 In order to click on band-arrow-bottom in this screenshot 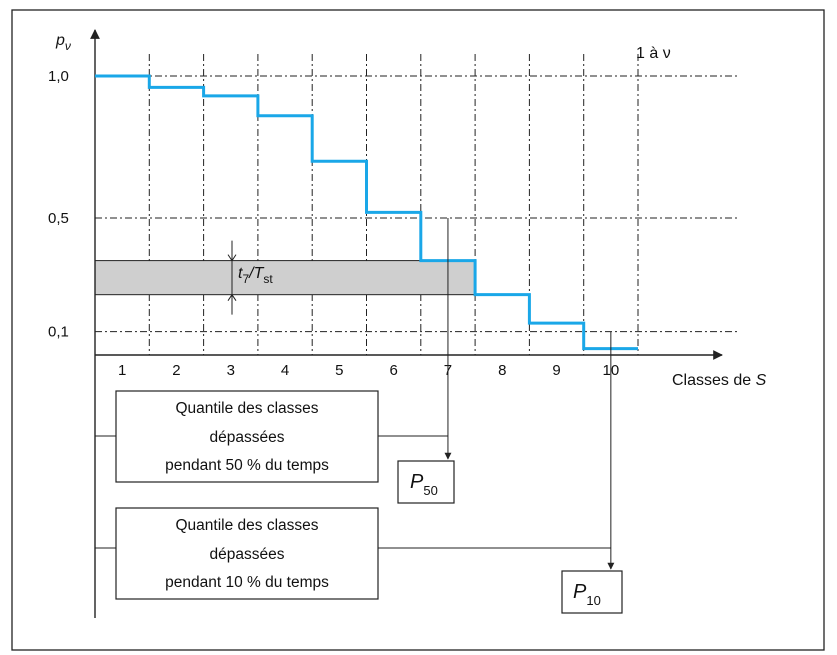, I will do `click(232, 297)`.